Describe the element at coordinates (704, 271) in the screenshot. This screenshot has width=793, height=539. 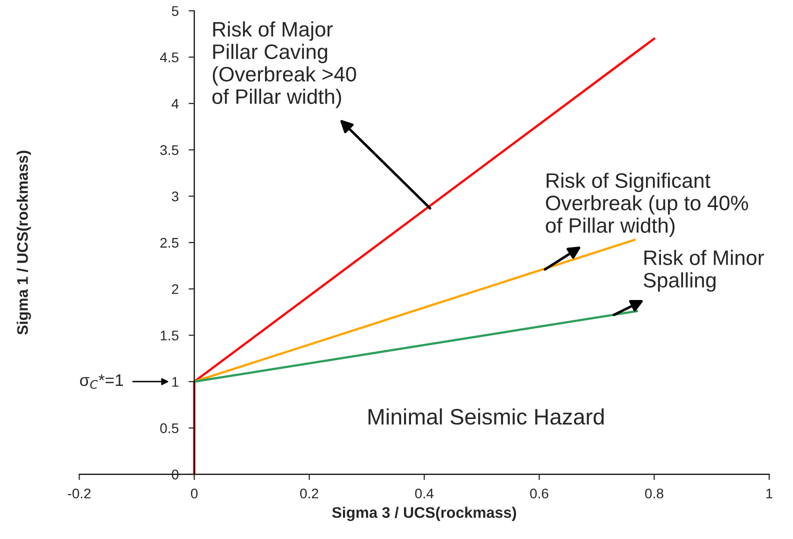
I see `annotation: Risk of Minor Spalling` at that location.